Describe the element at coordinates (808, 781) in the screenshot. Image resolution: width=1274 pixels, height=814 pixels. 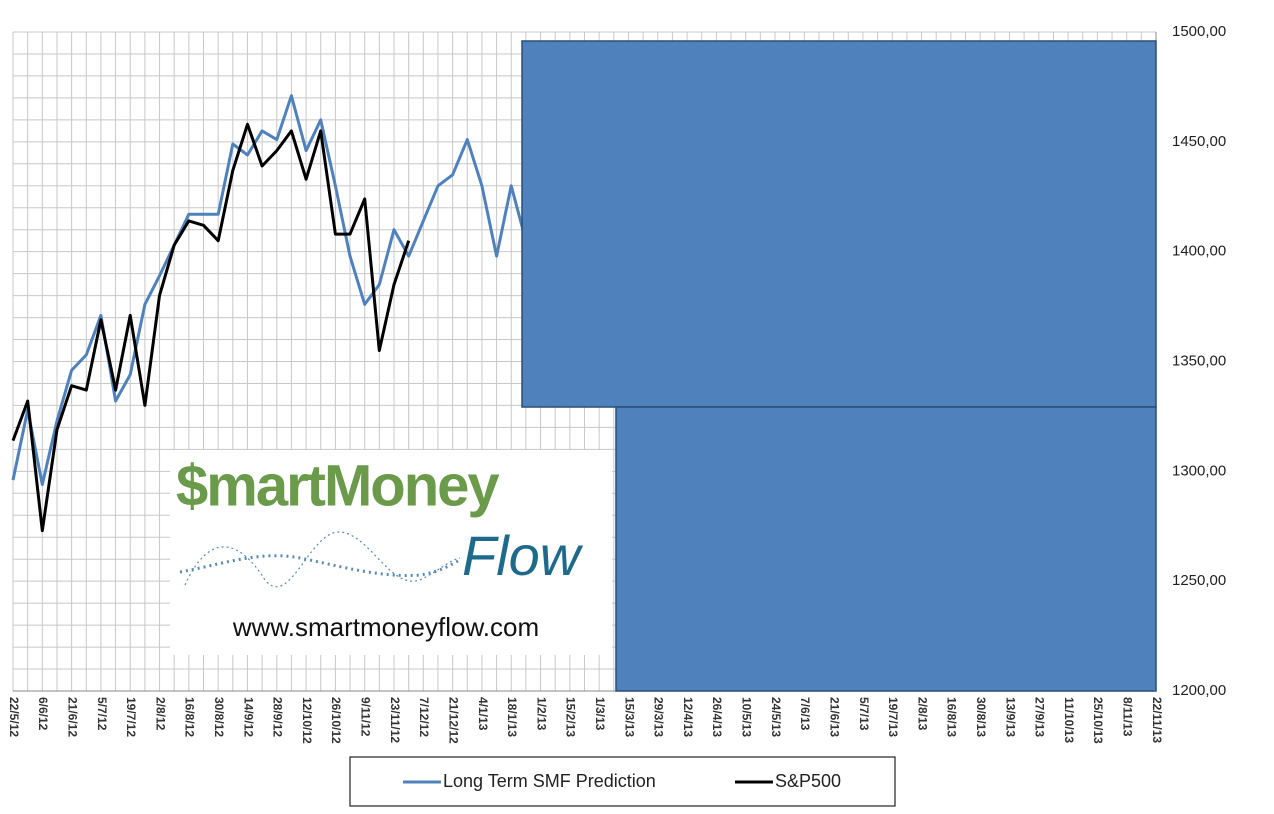
I see `legend-label: S&P500` at that location.